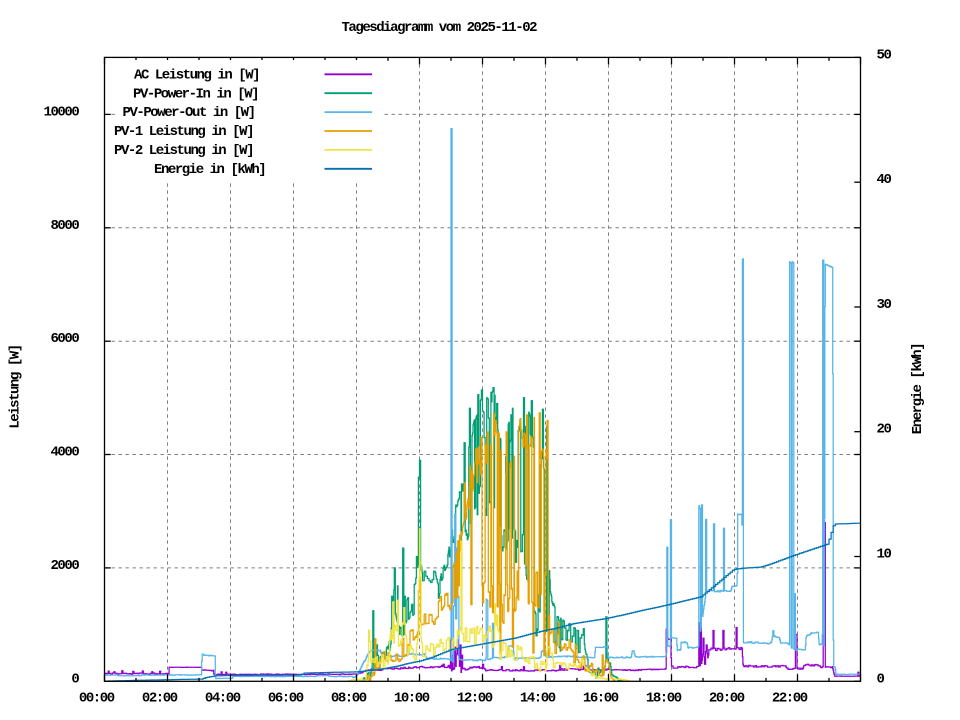 This screenshot has height=720, width=960. I want to click on svg-text: 8000, so click(64, 226).